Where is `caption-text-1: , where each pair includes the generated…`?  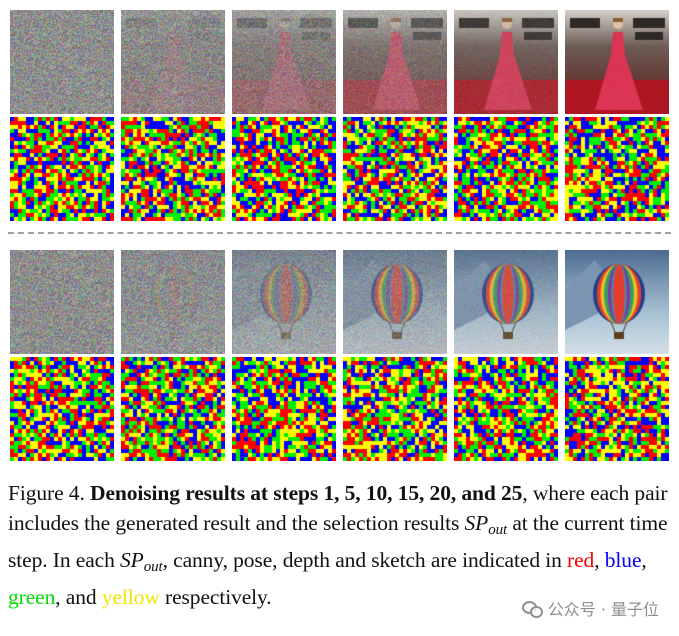 caption-text-1: , where each pair includes the generated… is located at coordinates (338, 508).